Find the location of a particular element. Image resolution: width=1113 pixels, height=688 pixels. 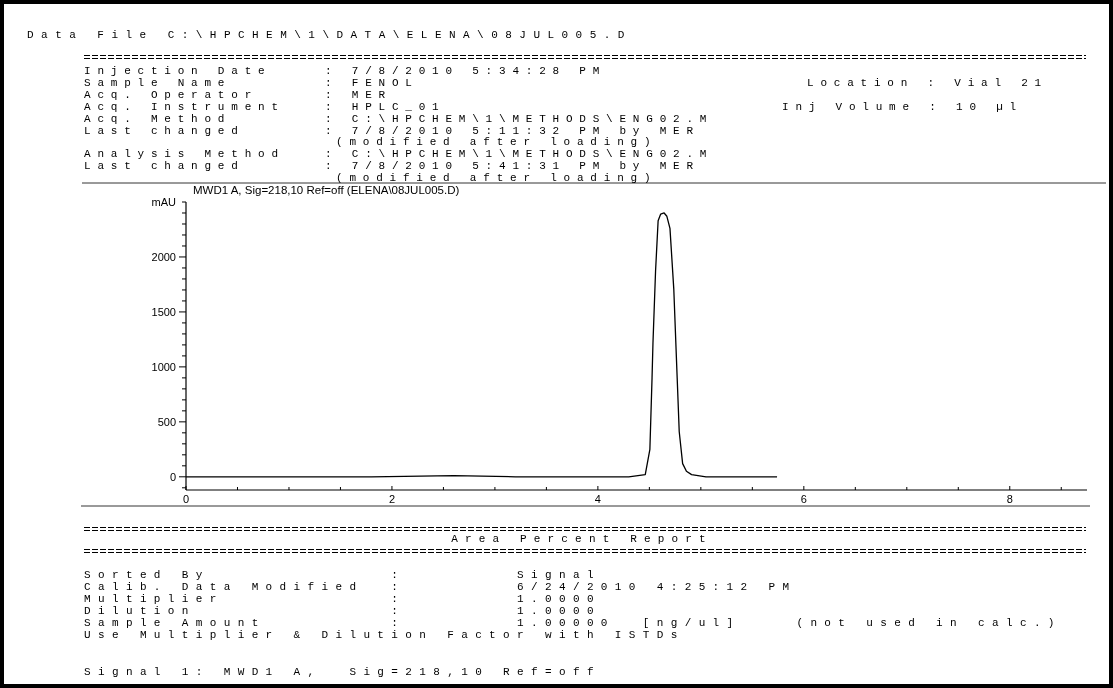

text: Data File C:\HPCHEM\1\DATA\ELENA\08JUL005.D is located at coordinates (329, 35).